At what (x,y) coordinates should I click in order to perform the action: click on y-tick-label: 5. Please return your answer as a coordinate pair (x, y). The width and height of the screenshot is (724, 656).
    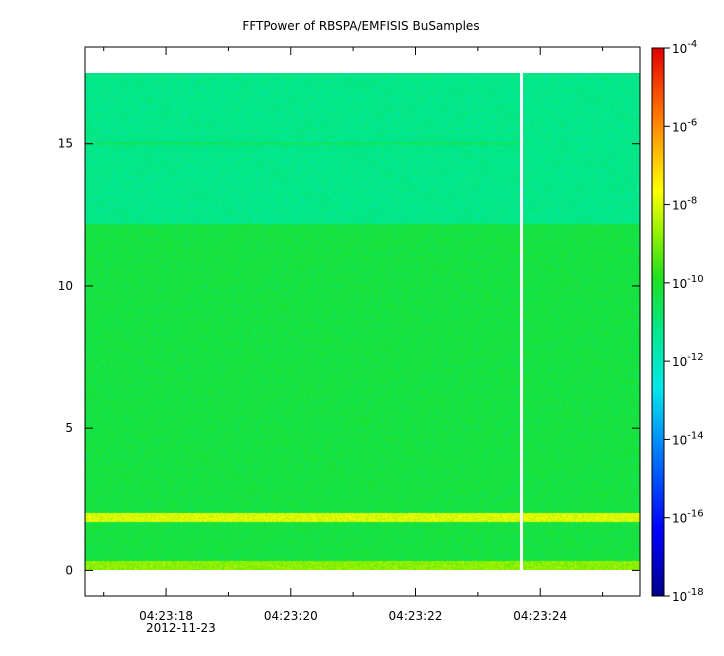
    Looking at the image, I should click on (69, 428).